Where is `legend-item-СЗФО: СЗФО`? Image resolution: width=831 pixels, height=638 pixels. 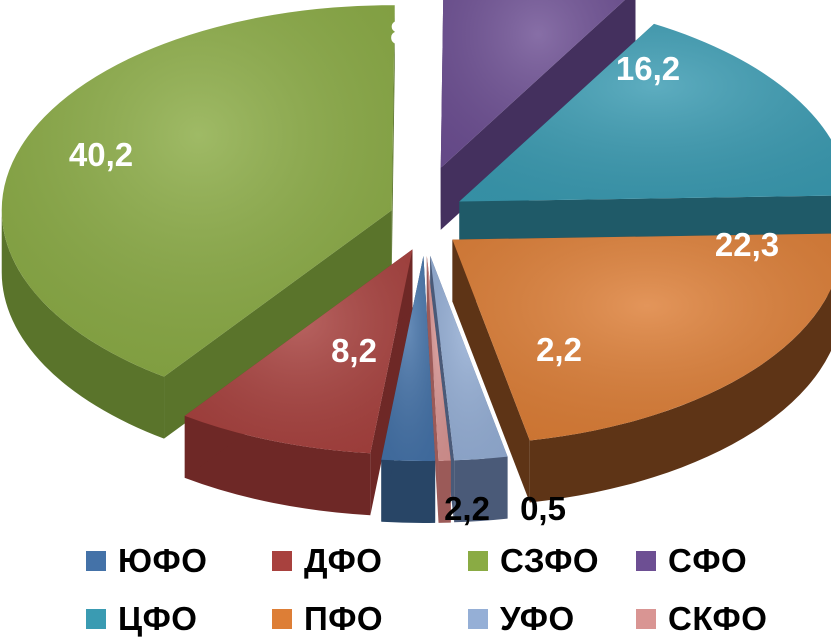 legend-item-СЗФО: СЗФО is located at coordinates (533, 561).